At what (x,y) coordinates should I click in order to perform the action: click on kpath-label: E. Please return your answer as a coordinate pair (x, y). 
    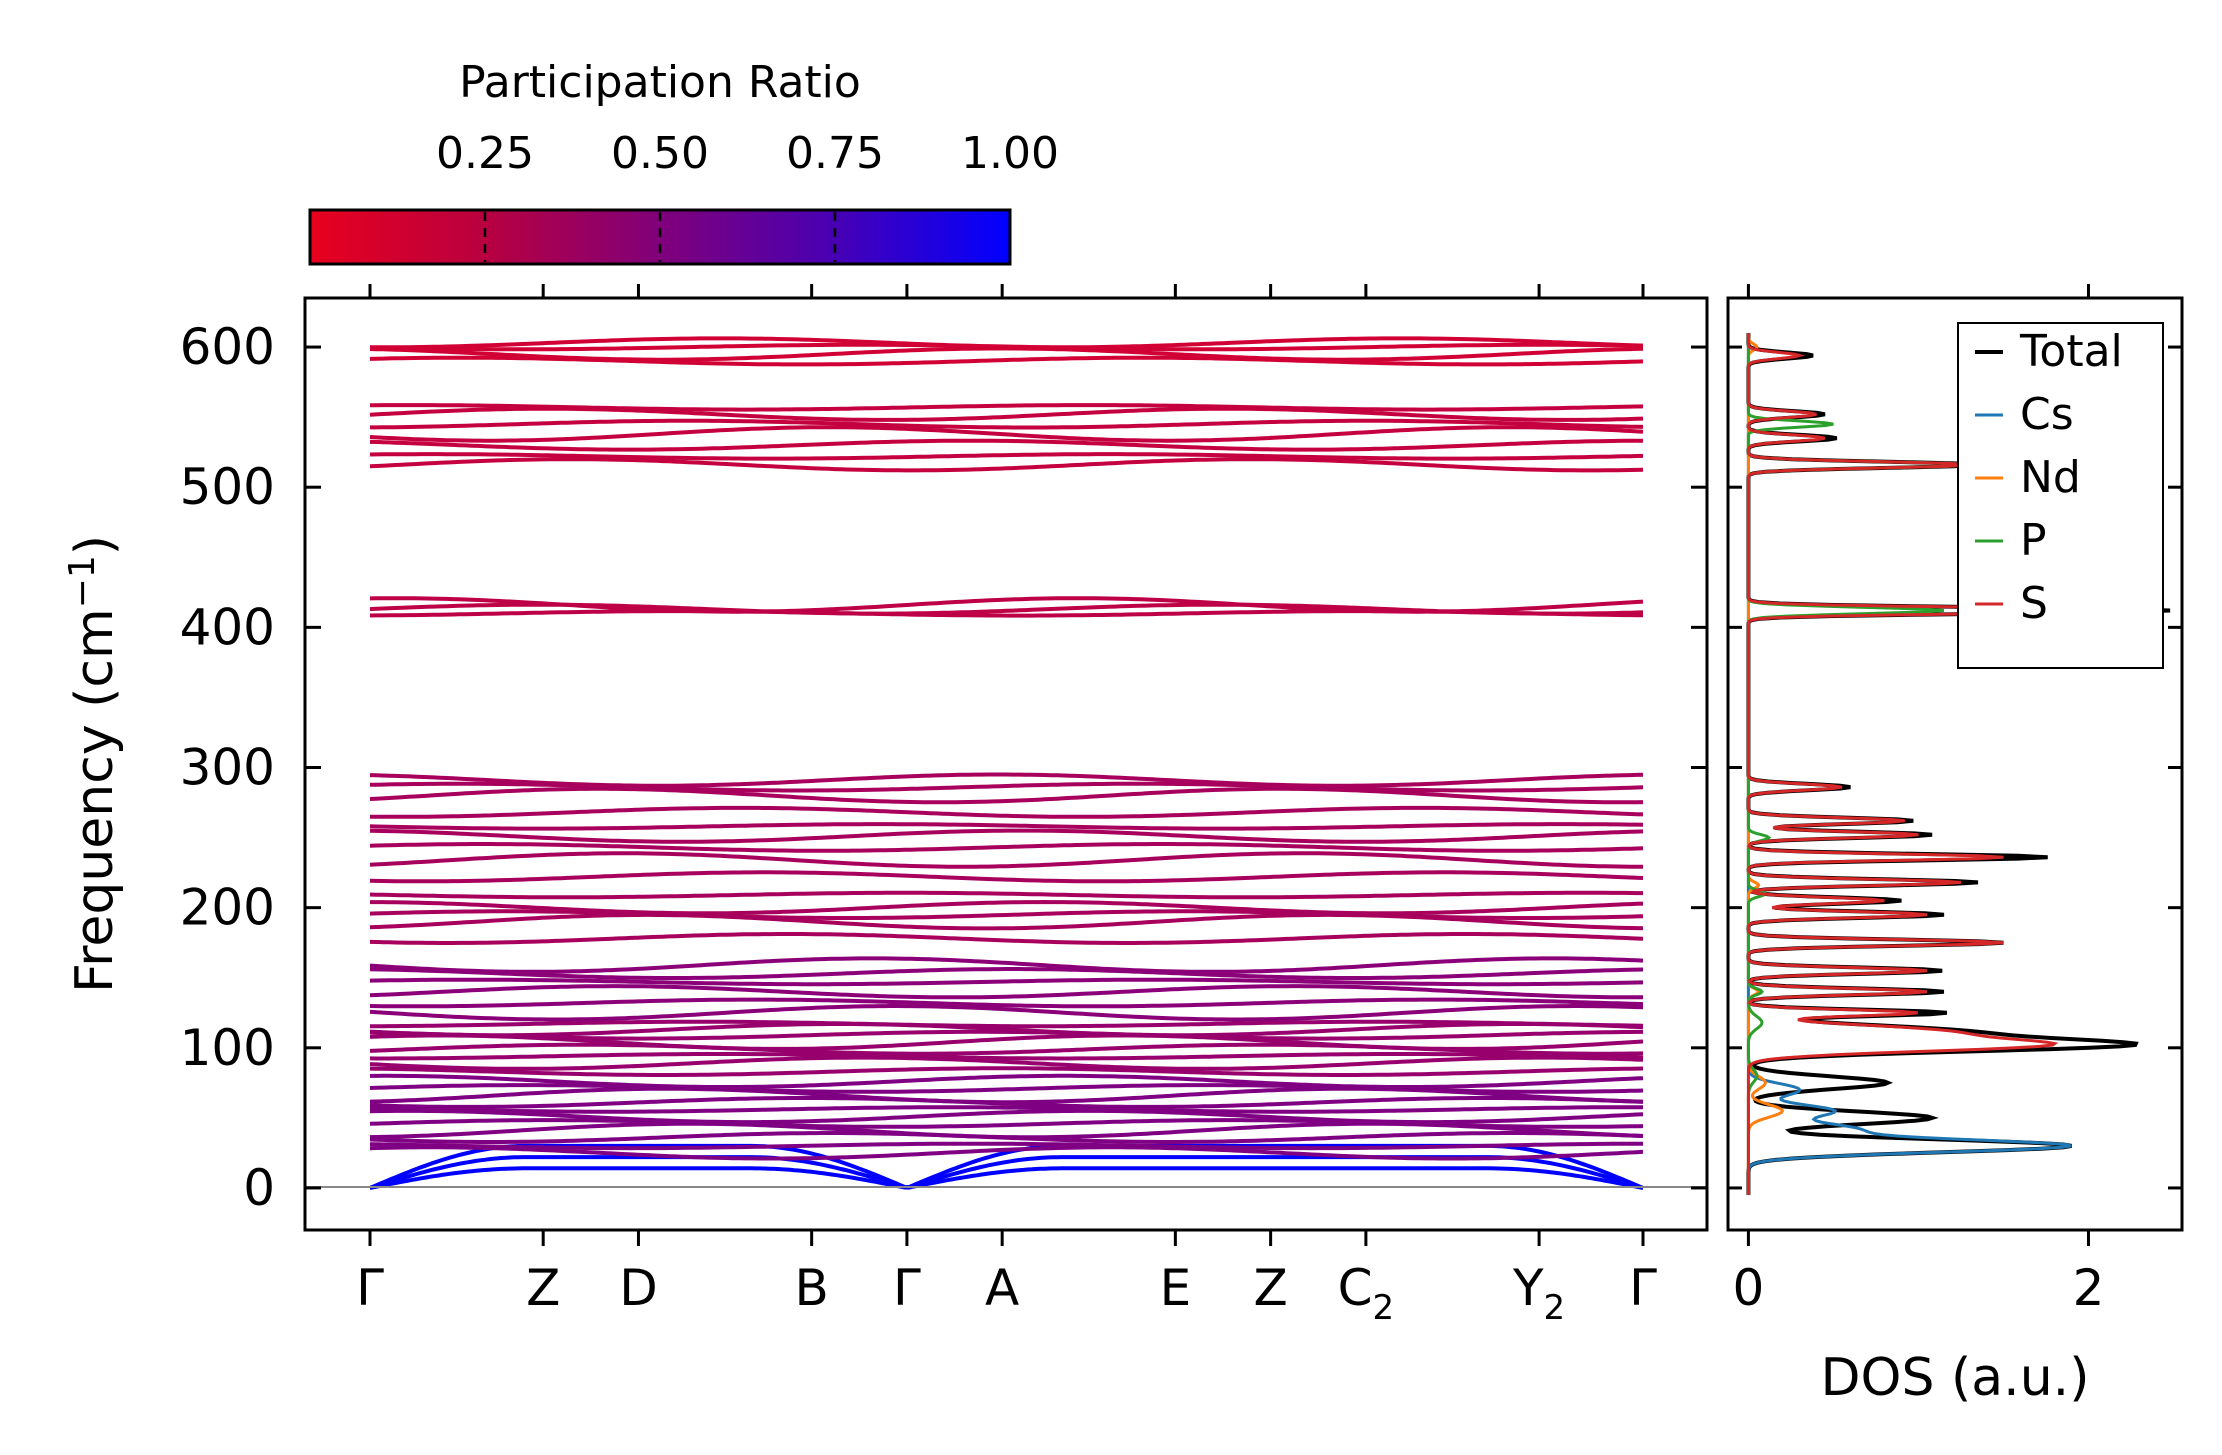
    Looking at the image, I should click on (1176, 1288).